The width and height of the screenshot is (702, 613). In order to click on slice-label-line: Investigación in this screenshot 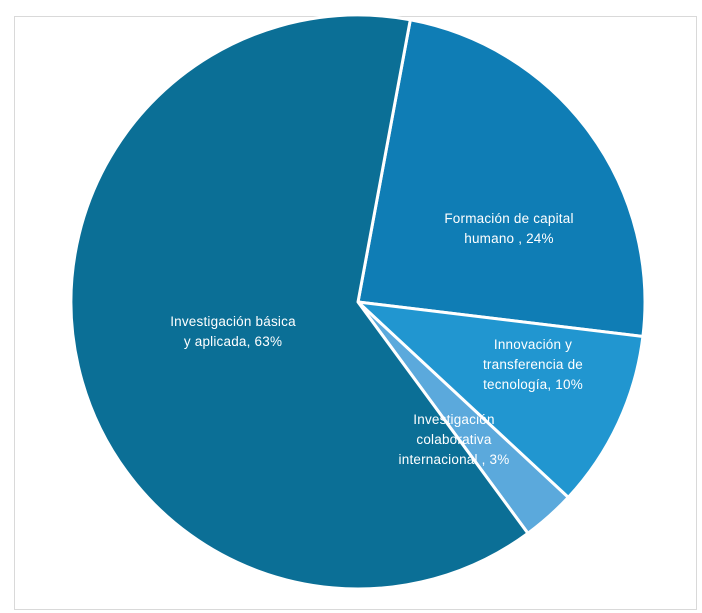, I will do `click(453, 419)`.